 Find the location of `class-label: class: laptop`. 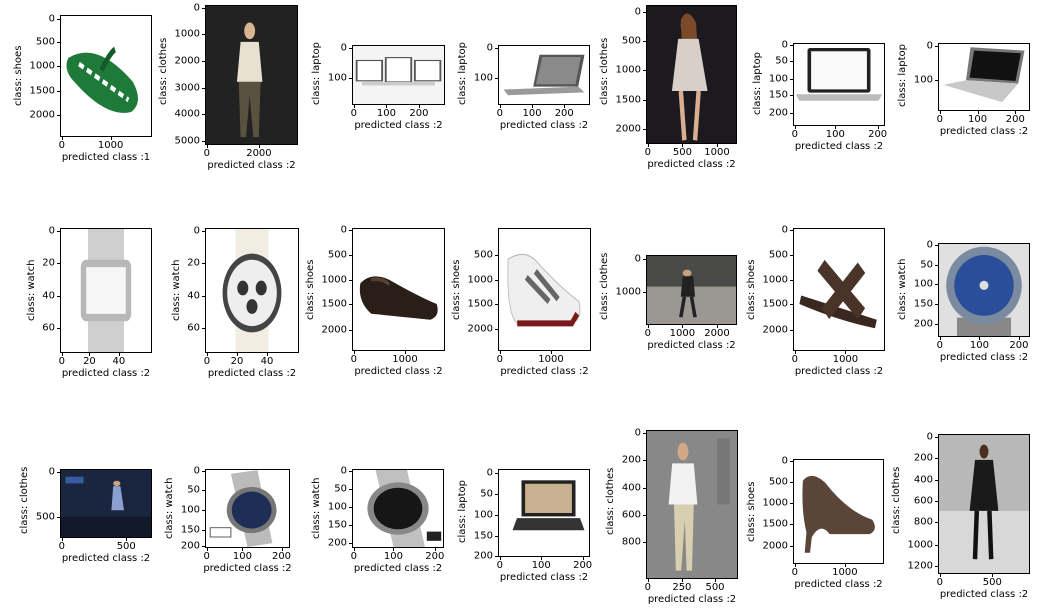

class-label: class: laptop is located at coordinates (463, 73).